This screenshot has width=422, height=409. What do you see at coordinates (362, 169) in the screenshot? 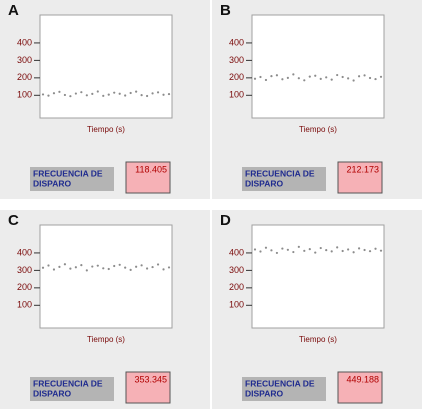
I see `indicator-value: 212.173` at bounding box center [362, 169].